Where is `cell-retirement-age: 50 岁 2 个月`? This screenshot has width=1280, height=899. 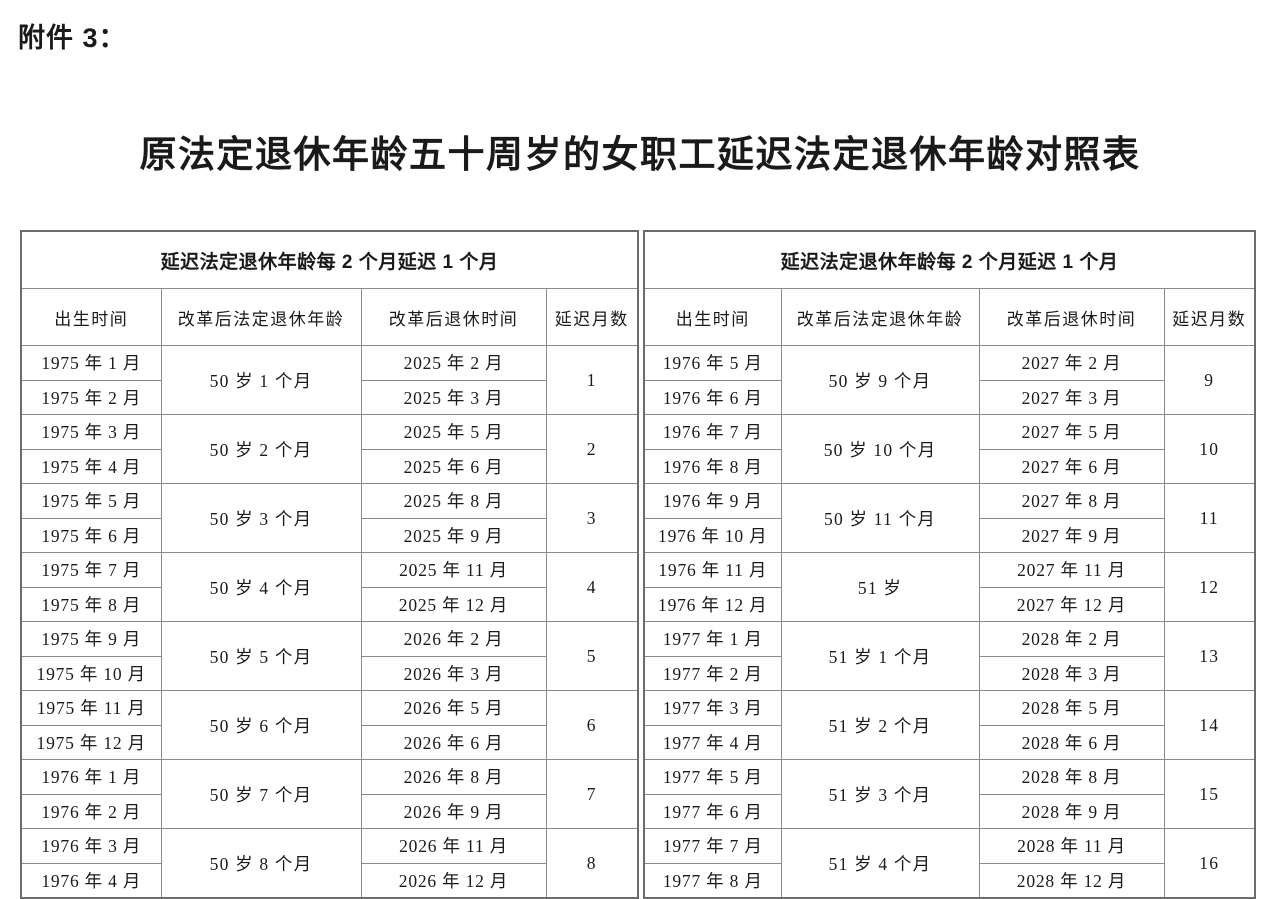 cell-retirement-age: 50 岁 2 个月 is located at coordinates (261, 449).